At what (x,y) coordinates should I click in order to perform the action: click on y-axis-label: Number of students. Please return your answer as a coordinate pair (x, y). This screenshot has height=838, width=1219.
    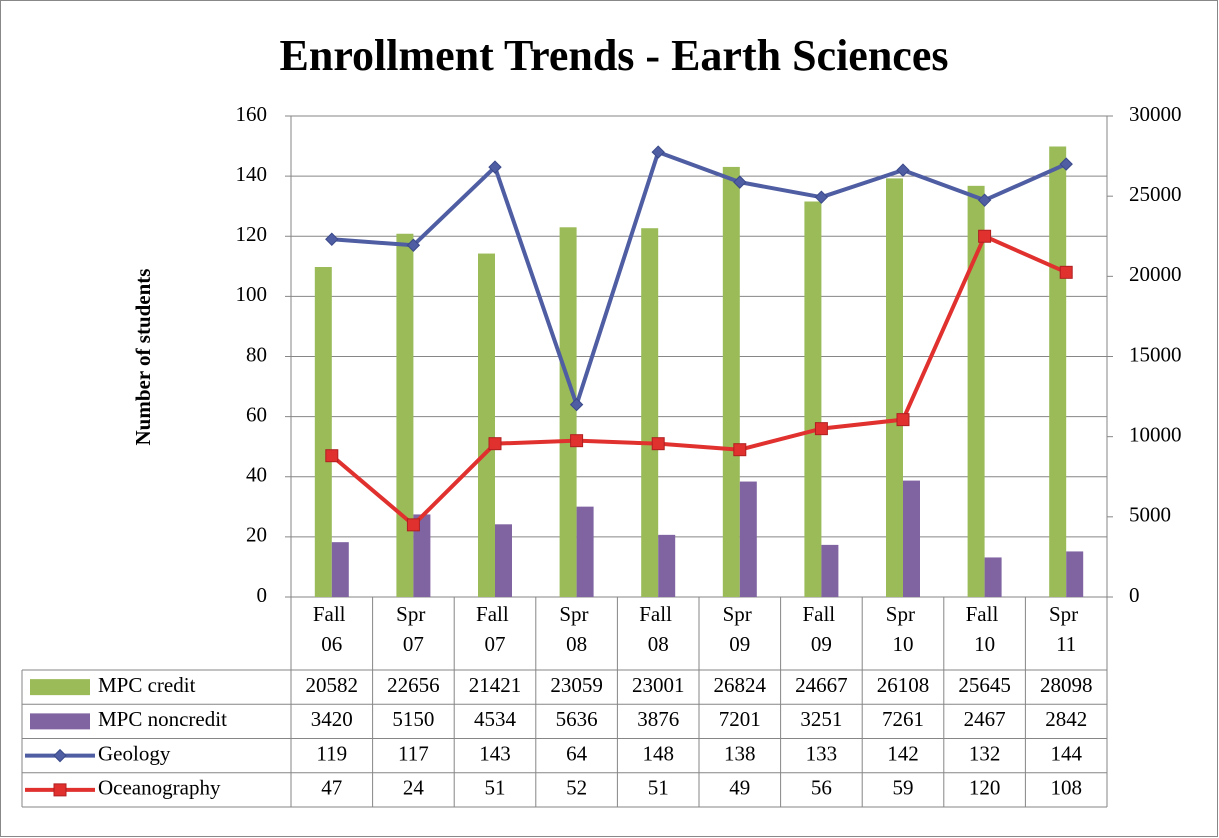
    Looking at the image, I should click on (143, 357).